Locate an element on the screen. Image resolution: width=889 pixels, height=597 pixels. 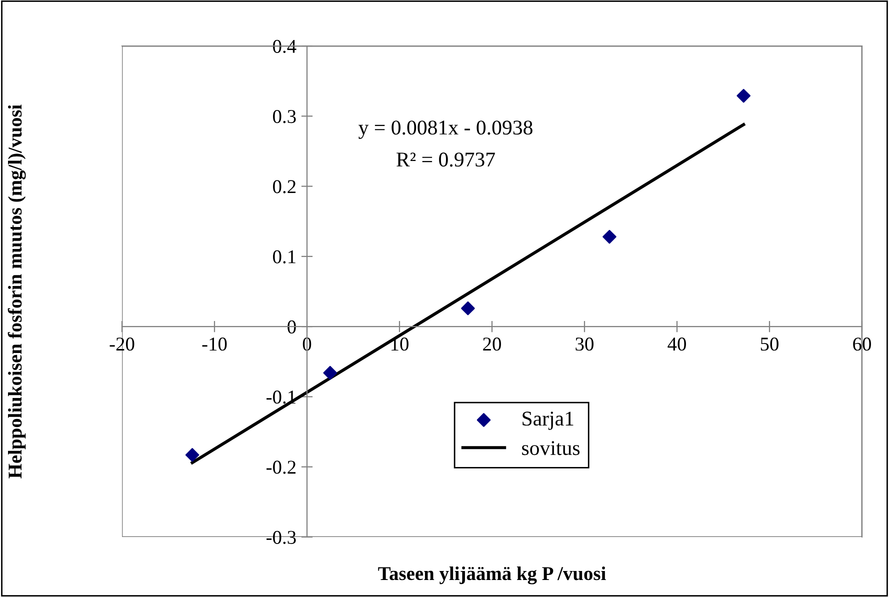
x-axis-title: Taseen ylijäämä kg P /vuosi is located at coordinates (492, 575).